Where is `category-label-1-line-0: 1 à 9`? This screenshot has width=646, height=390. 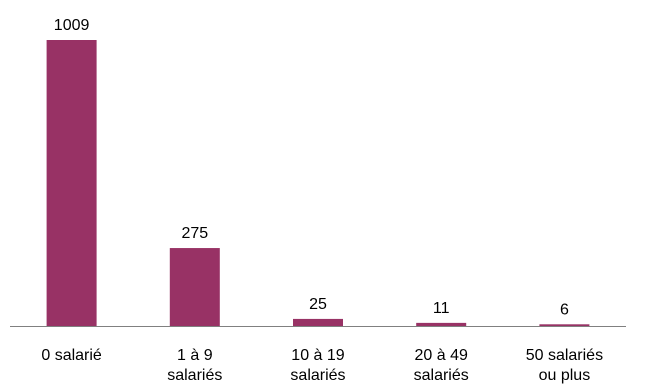 category-label-1-line-0: 1 à 9 is located at coordinates (195, 355).